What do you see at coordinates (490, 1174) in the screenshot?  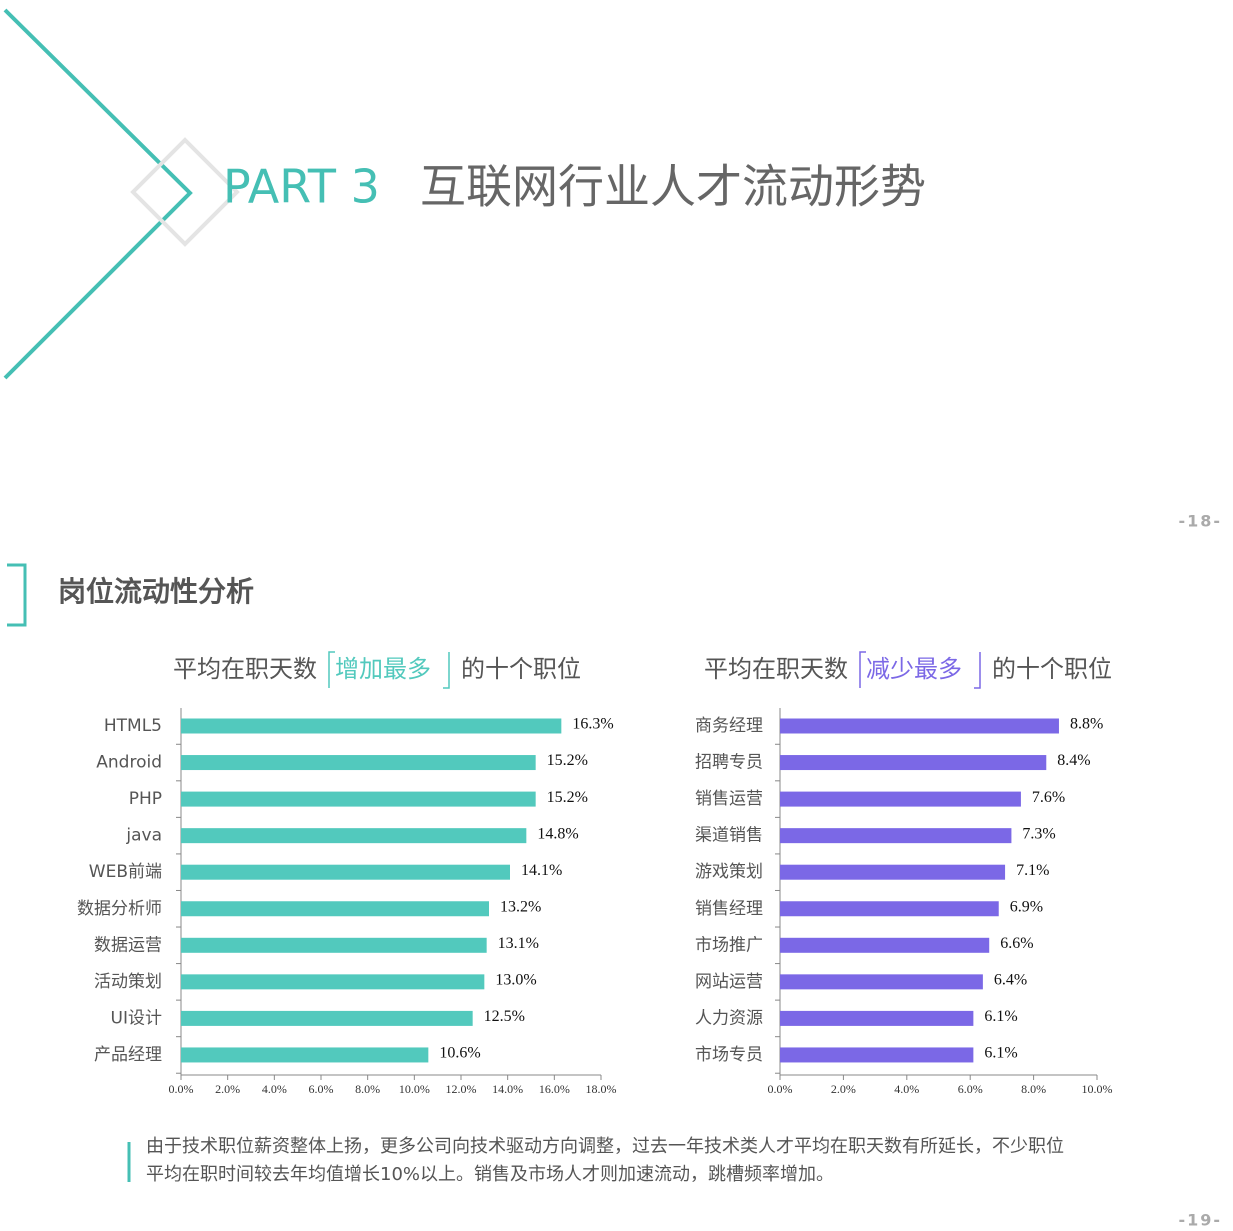 I see `note-line: 平均在职时间较去年均值增长10%以上。销售及市场人才则加速流动，跳槽频率增加。` at bounding box center [490, 1174].